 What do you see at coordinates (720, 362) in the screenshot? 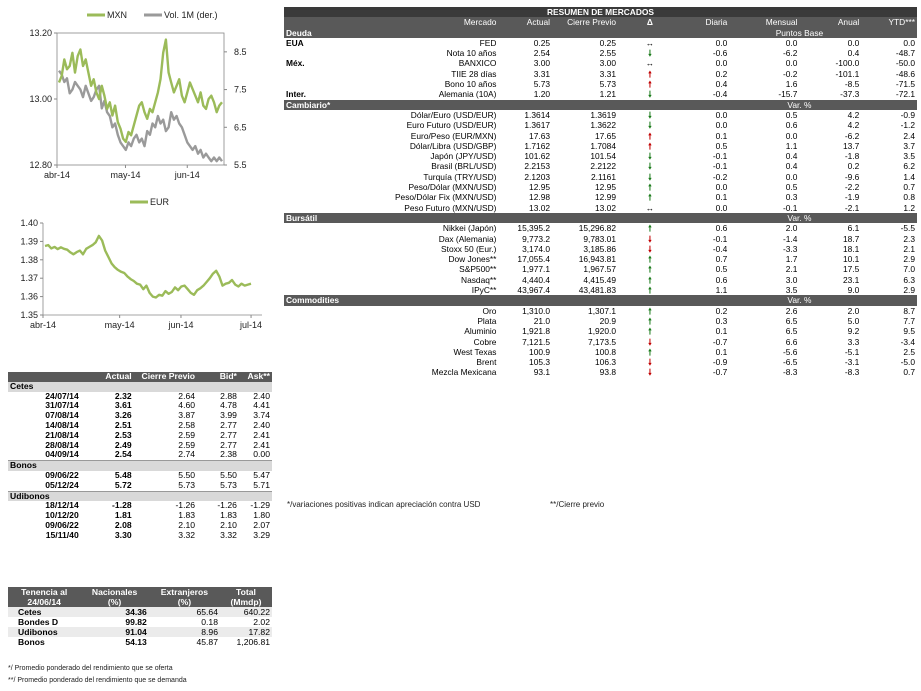
I see `summary-daily: -0.9` at bounding box center [720, 362].